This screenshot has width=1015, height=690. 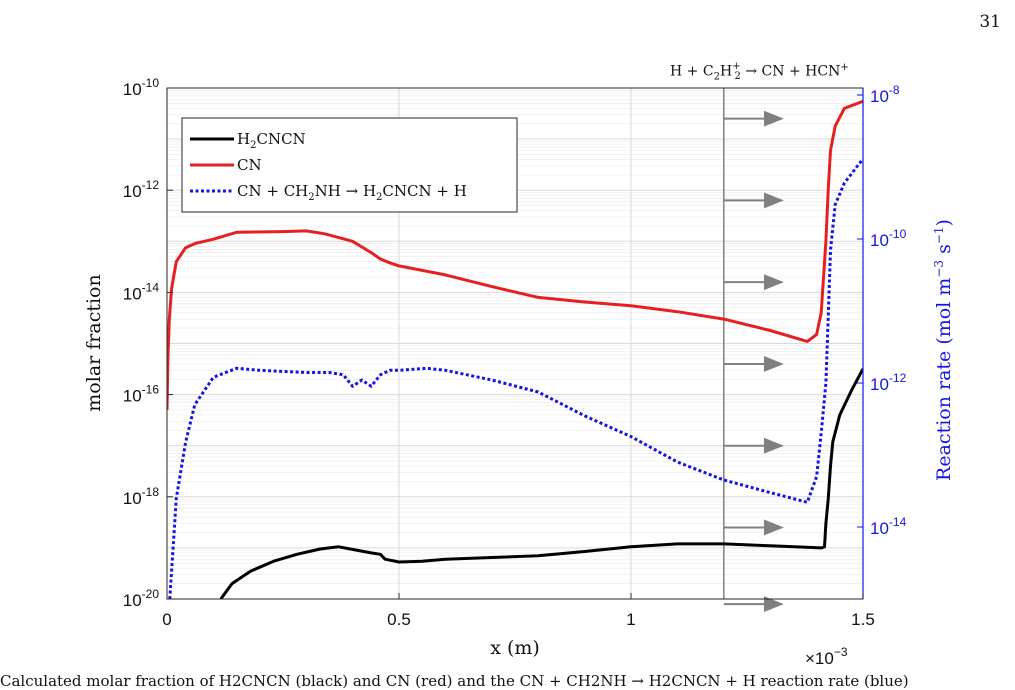 I want to click on y2-tick-label: 10-12, so click(x=888, y=382).